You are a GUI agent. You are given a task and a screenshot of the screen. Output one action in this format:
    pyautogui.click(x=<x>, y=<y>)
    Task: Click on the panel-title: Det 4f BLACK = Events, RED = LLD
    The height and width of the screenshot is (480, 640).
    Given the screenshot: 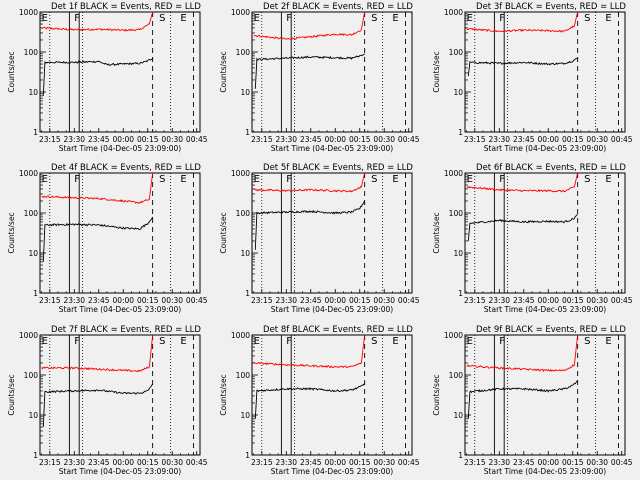 What is the action you would take?
    pyautogui.click(x=126, y=168)
    